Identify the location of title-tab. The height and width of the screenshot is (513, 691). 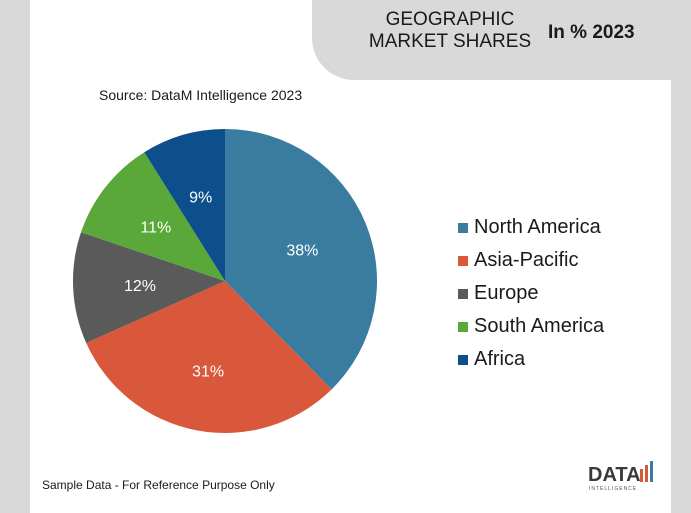
(501, 40).